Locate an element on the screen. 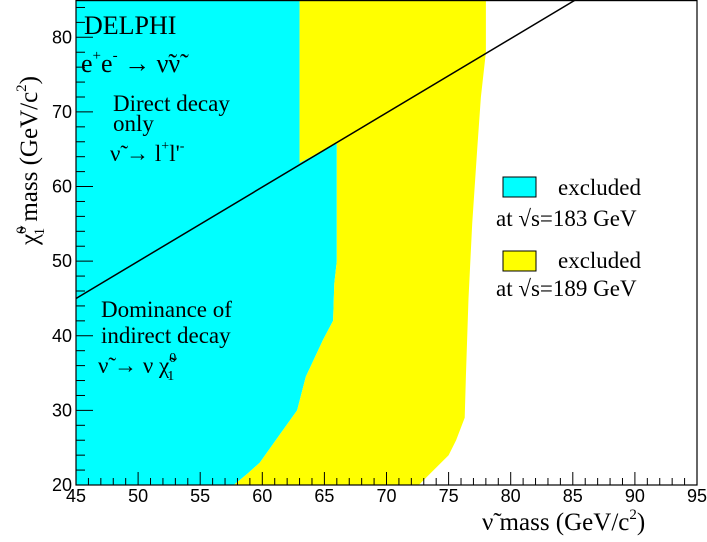 This screenshot has height=542, width=707. x-tick-label: 45 is located at coordinates (76, 496).